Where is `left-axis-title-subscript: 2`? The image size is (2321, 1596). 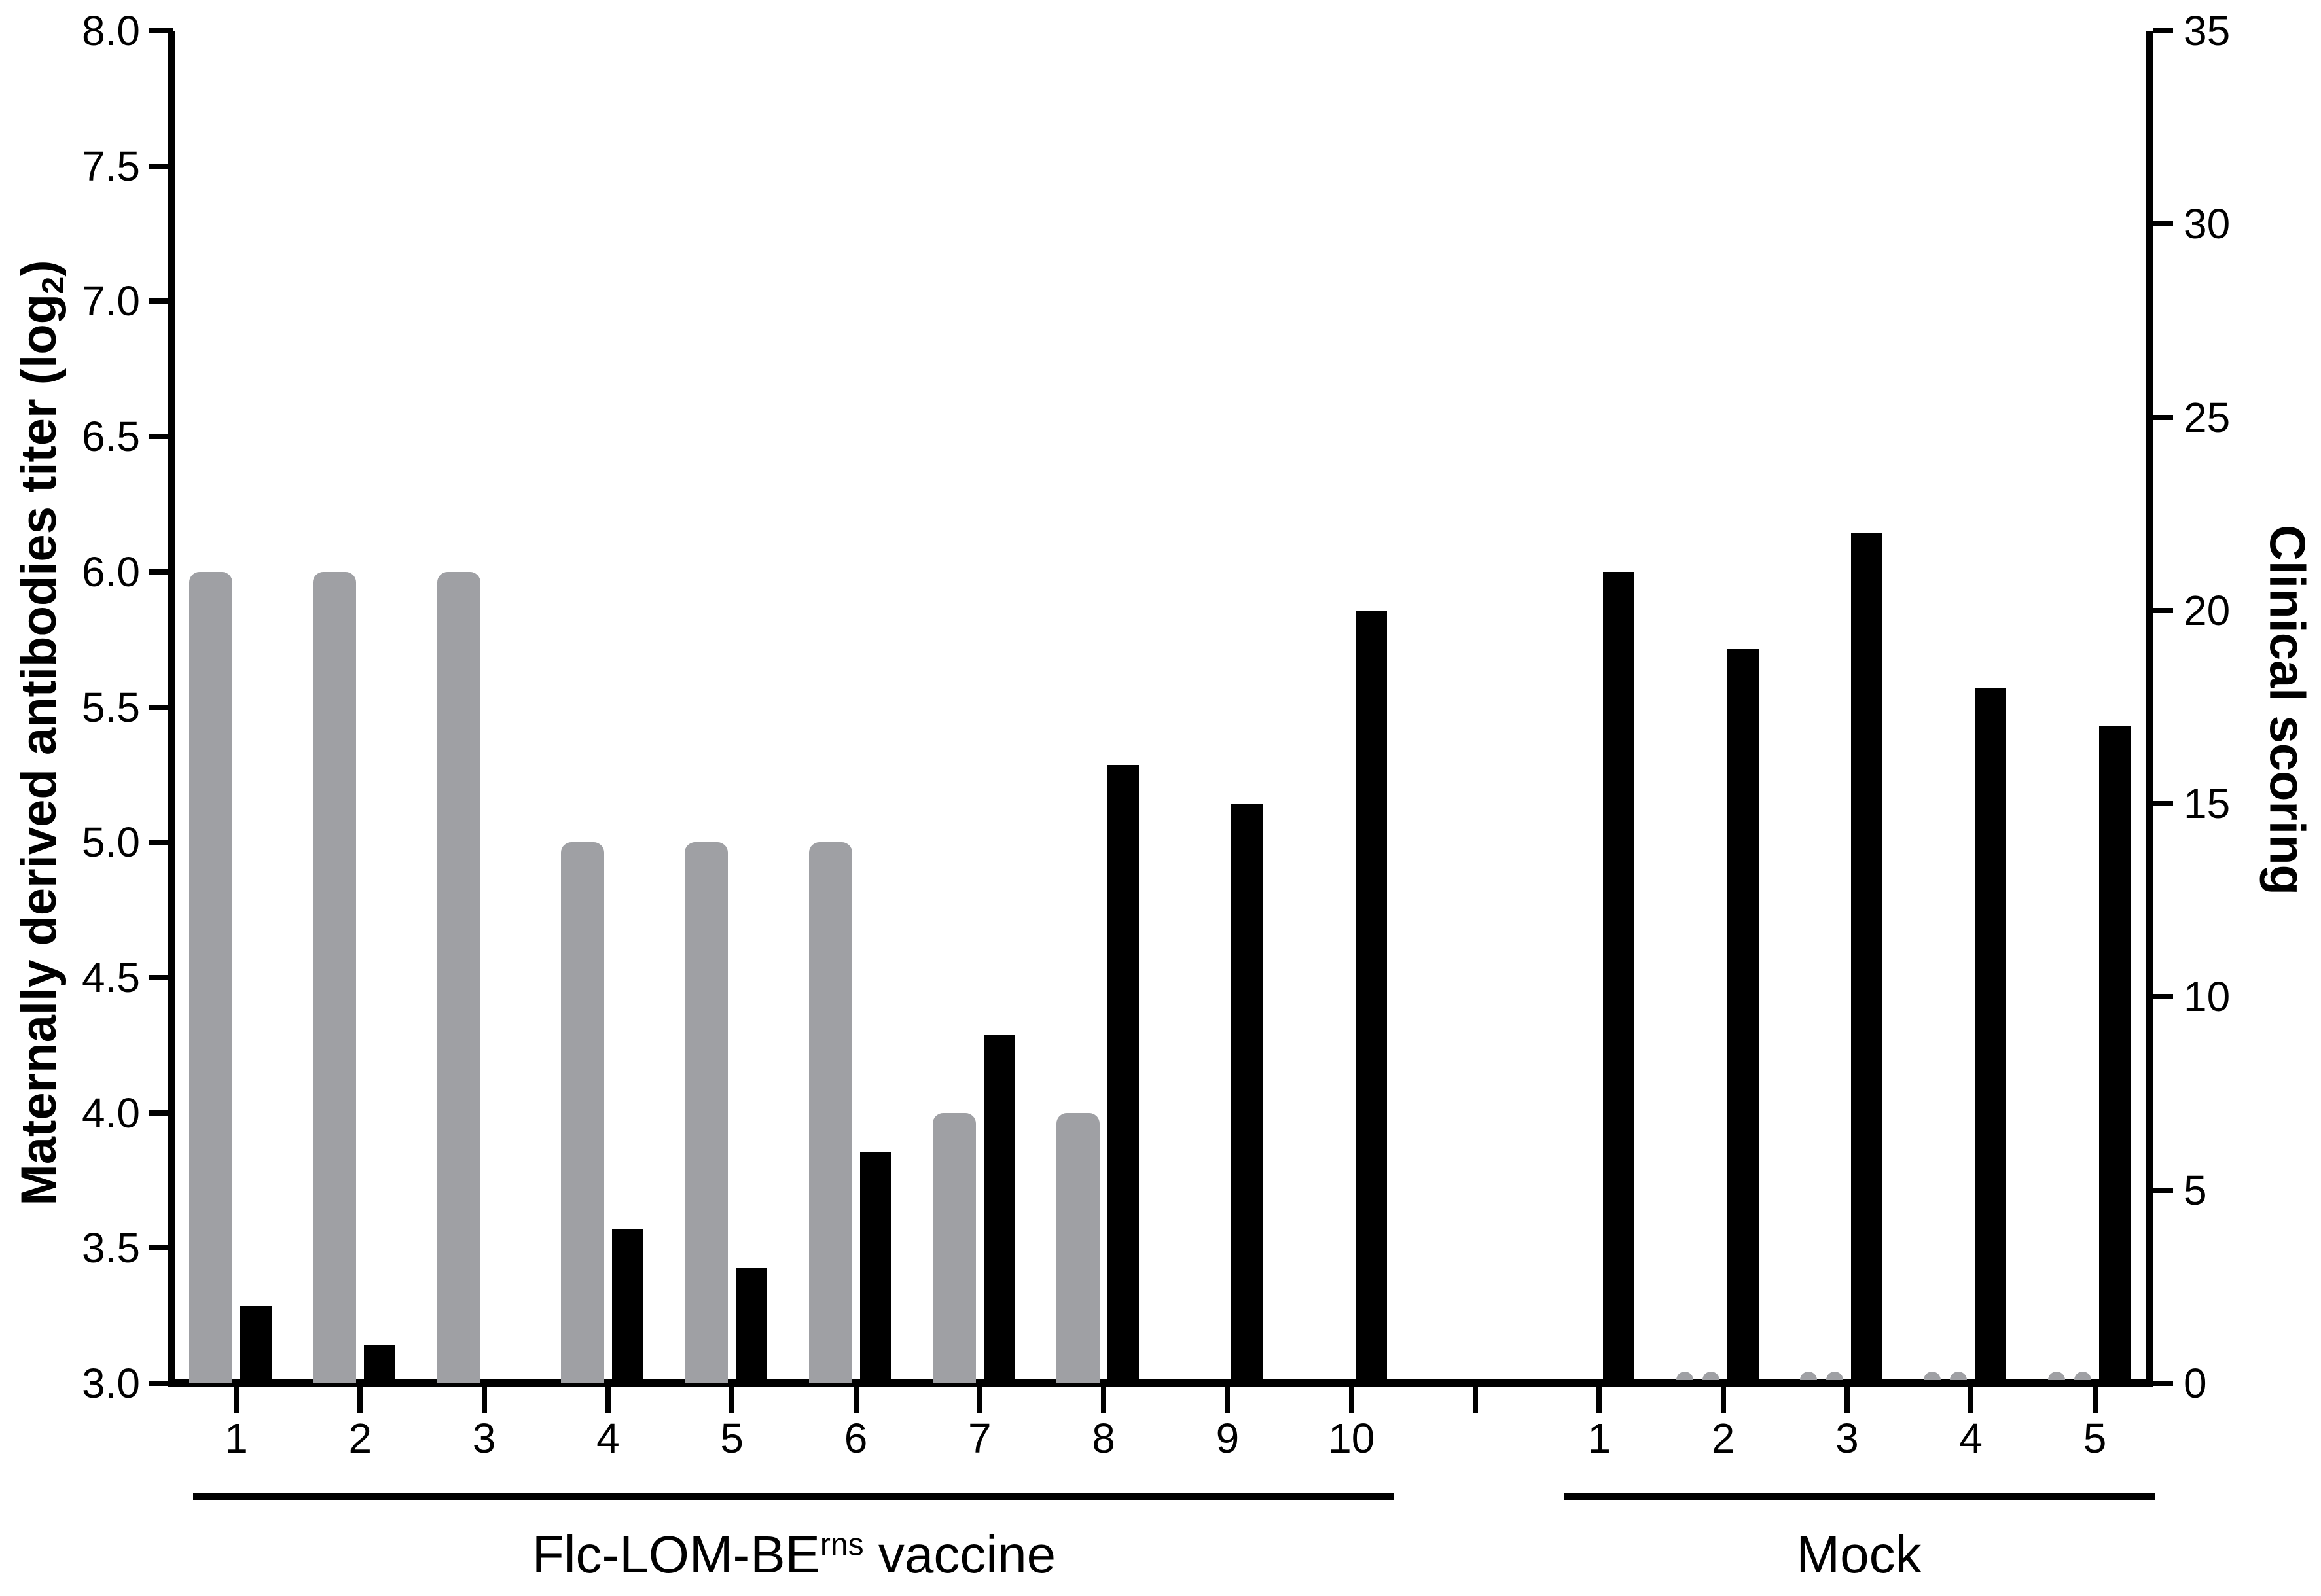 left-axis-title-subscript: 2 is located at coordinates (53, 285).